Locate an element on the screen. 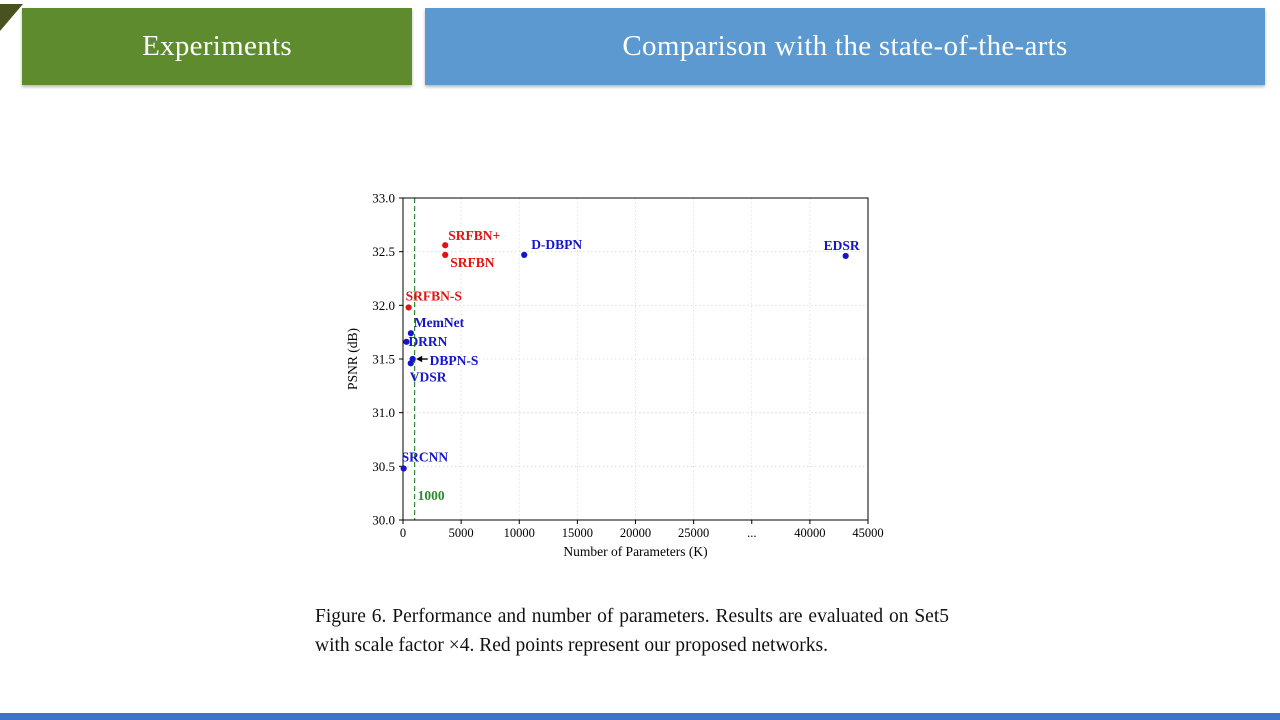  x-tick-label: 0 is located at coordinates (403, 533).